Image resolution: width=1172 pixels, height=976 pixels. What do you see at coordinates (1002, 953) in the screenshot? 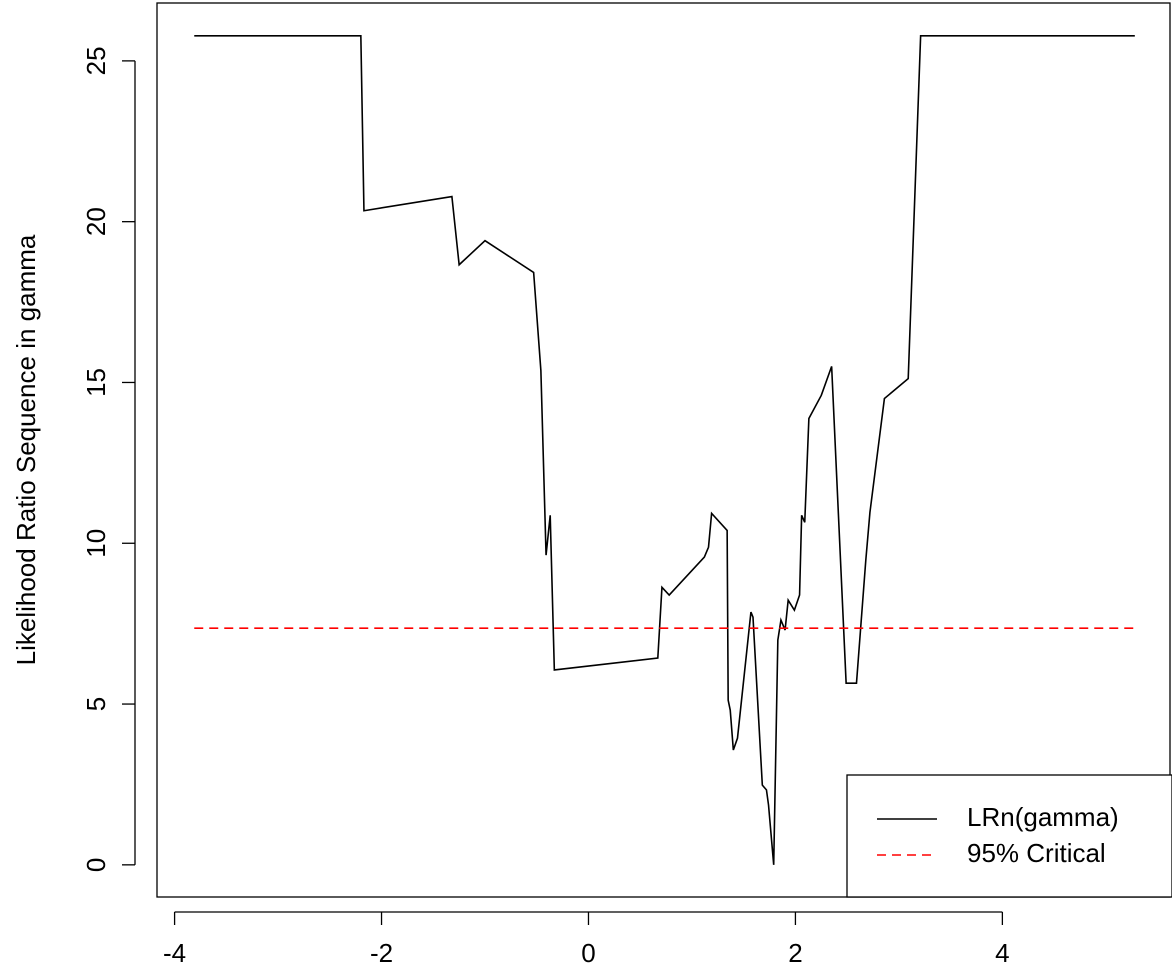
I see `x-tick-label: 4` at bounding box center [1002, 953].